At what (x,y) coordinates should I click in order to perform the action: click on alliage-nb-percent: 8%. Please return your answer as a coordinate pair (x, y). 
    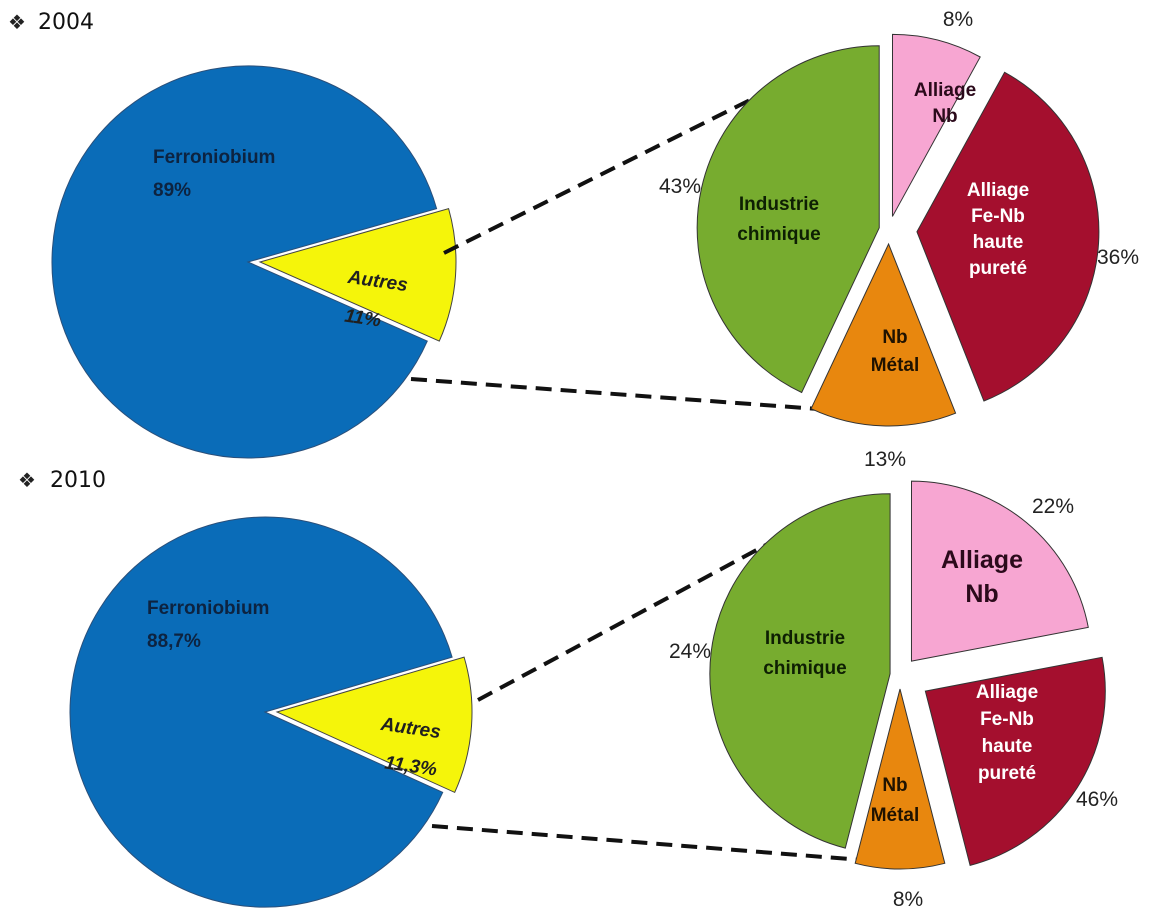
    Looking at the image, I should click on (958, 19).